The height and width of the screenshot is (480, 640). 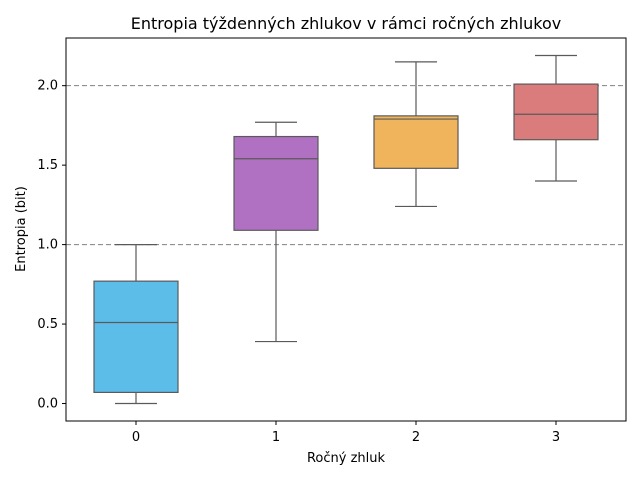 I want to click on y-tick-label-1: 0.5, so click(x=47, y=324).